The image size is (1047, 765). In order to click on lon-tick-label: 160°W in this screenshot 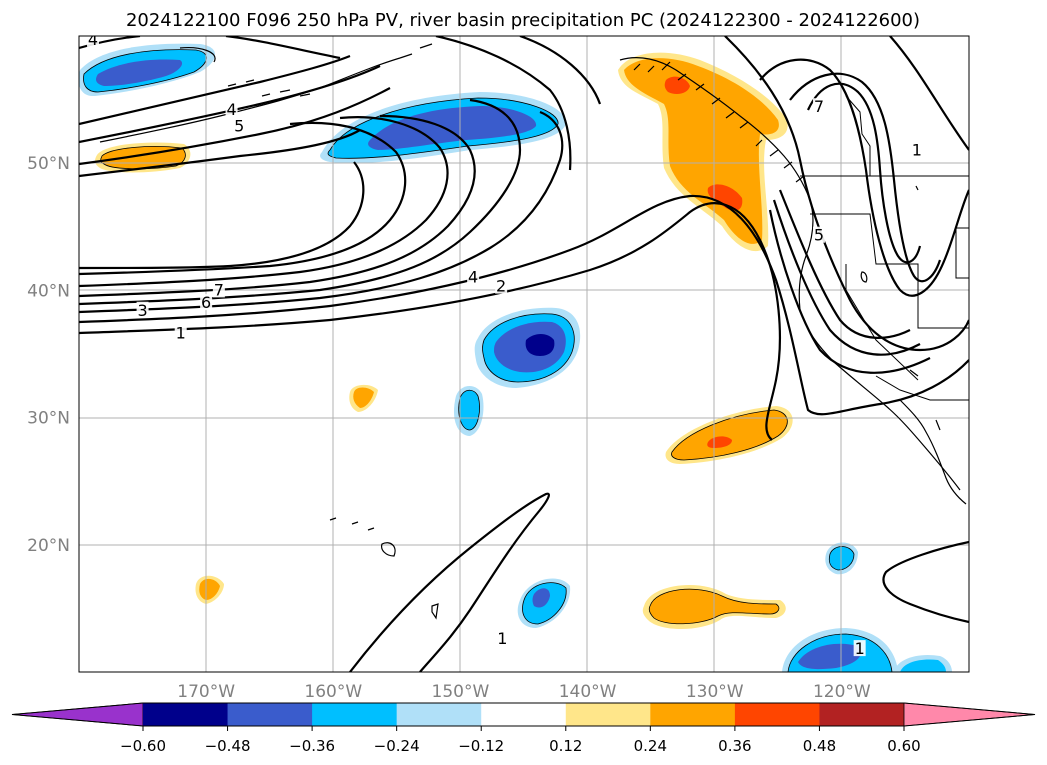, I will do `click(333, 692)`.